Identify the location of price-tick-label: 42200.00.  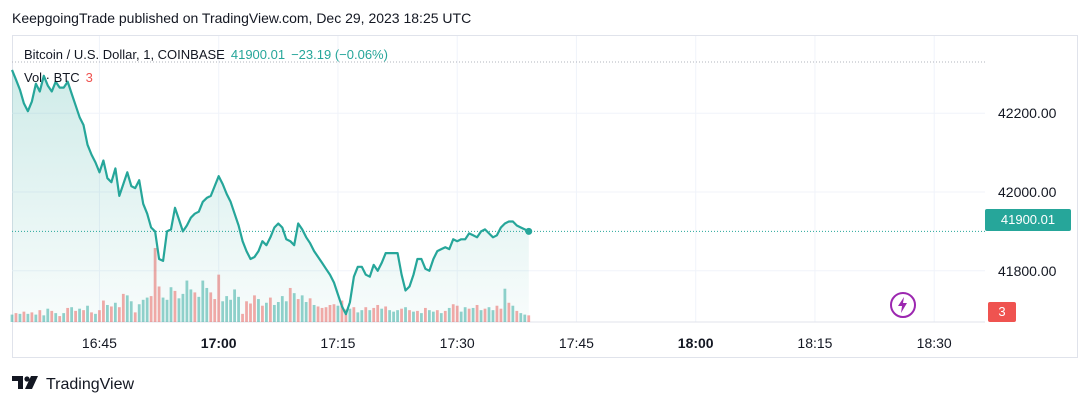
(1027, 113).